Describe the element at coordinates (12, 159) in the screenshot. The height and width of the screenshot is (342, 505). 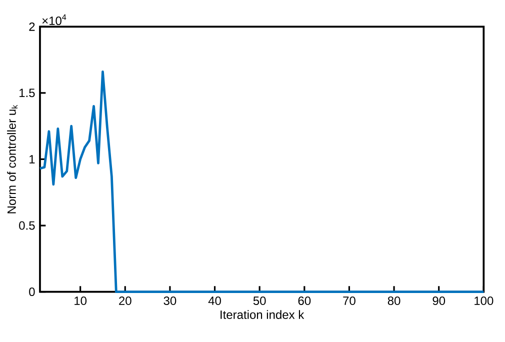
I see `y-axis-title: Norm of controller u$_{k}$` at that location.